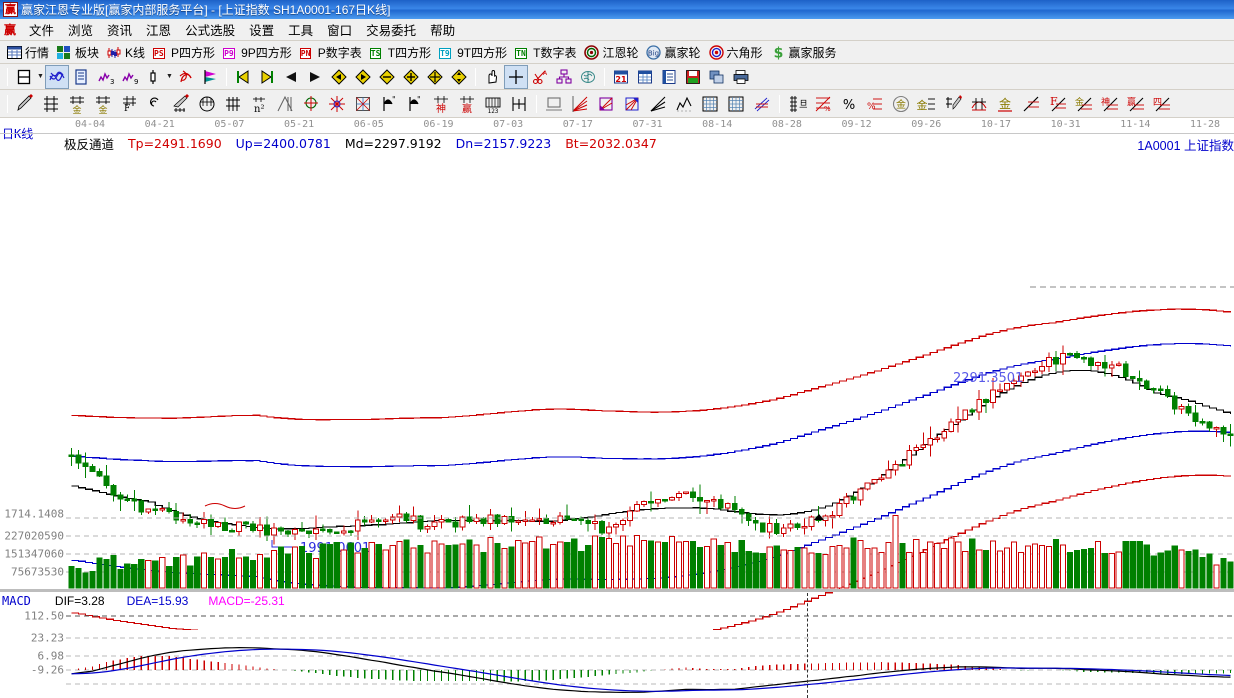  I want to click on menu-item-help: 帮助, so click(443, 31).